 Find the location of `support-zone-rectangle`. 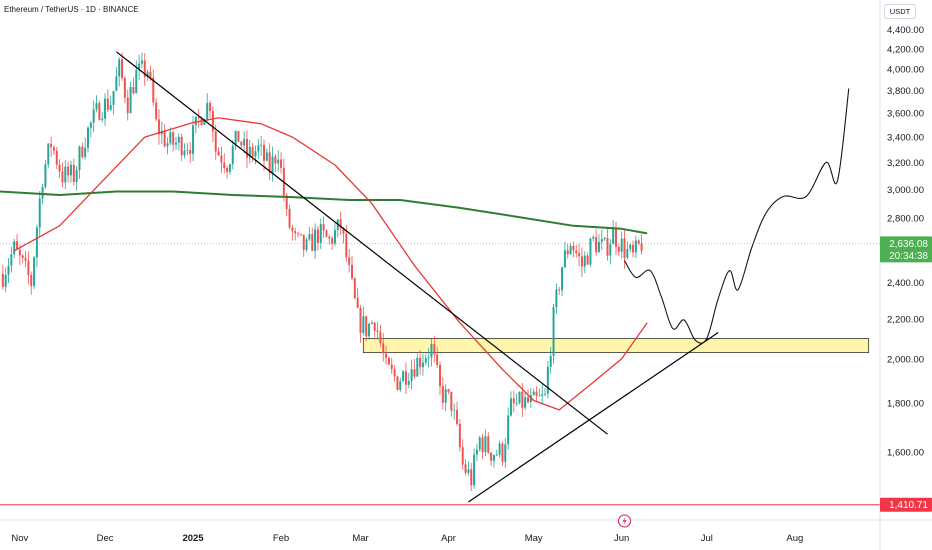

support-zone-rectangle is located at coordinates (616, 346).